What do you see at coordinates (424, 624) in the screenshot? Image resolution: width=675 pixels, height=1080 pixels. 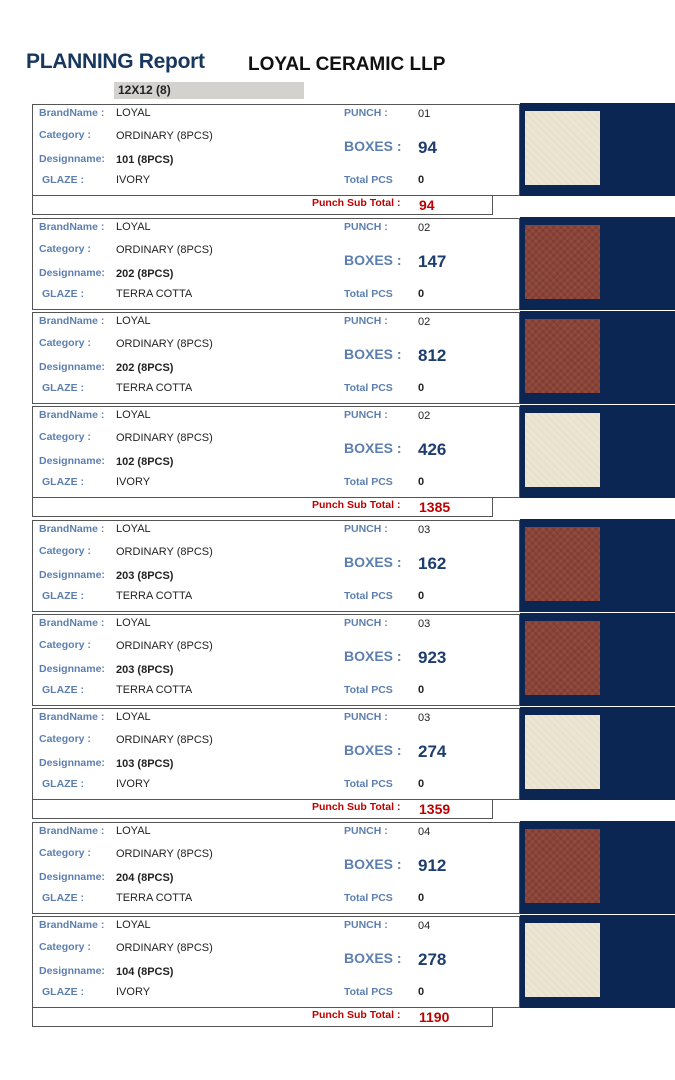 I see `punch-value: 03` at bounding box center [424, 624].